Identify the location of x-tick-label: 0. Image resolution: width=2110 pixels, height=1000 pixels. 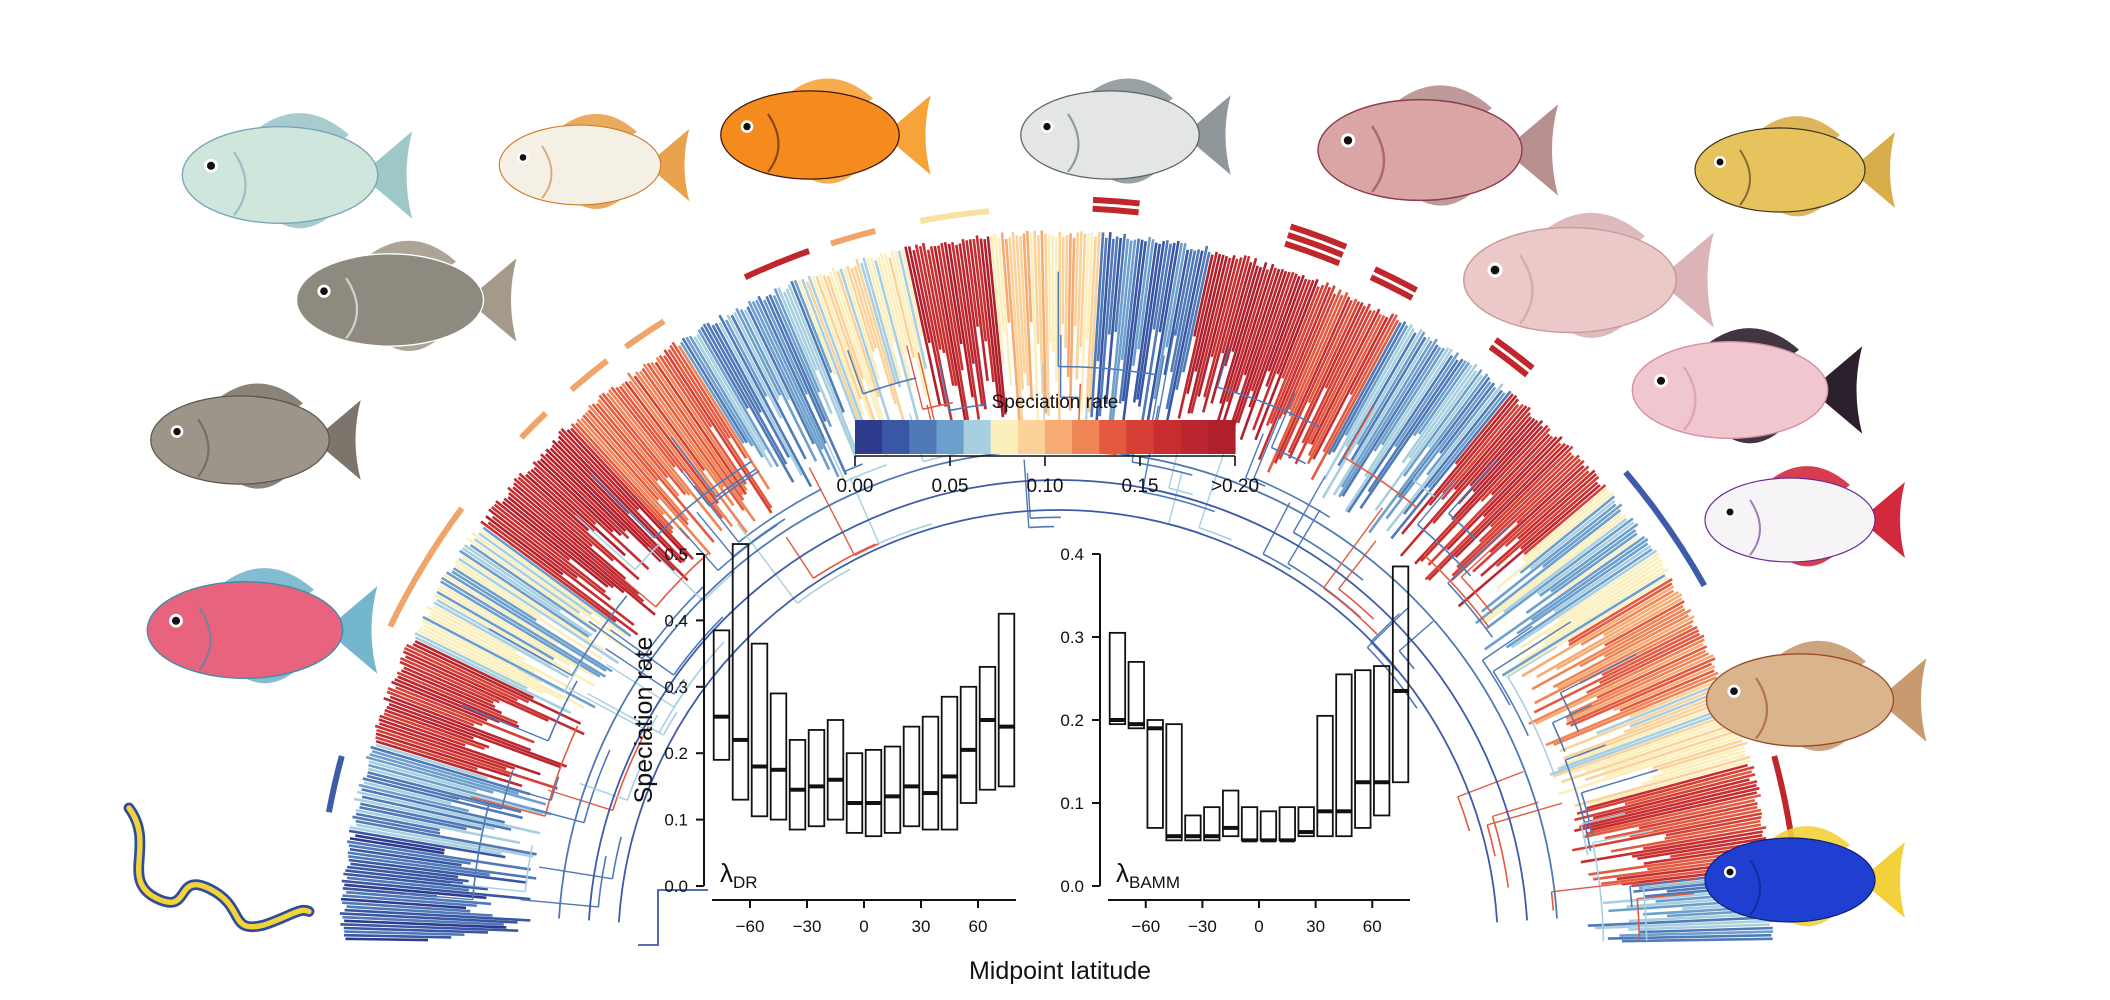
(1258, 926).